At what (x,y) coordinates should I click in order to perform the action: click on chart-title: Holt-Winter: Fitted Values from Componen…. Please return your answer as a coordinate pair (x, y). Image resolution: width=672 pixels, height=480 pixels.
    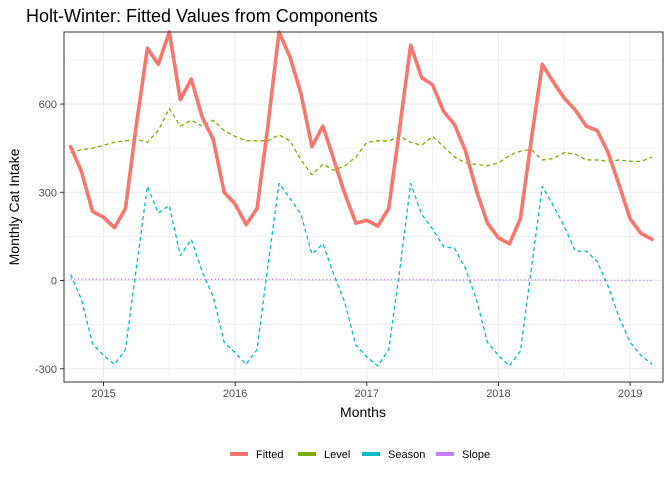
    Looking at the image, I should click on (202, 16).